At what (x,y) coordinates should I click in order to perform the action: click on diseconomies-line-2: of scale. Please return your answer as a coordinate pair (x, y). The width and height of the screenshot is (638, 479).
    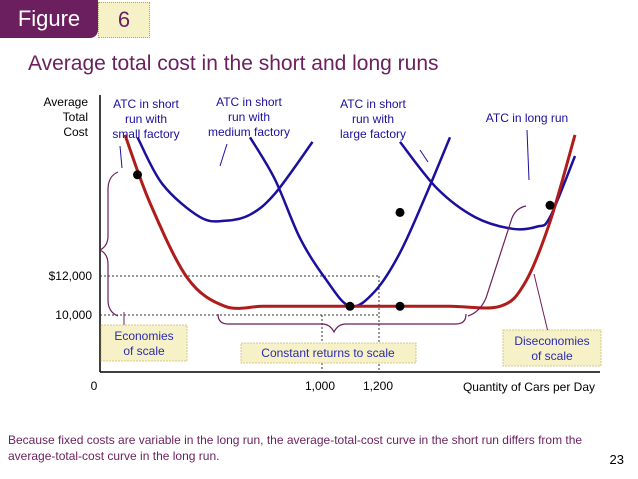
    Looking at the image, I should click on (552, 356).